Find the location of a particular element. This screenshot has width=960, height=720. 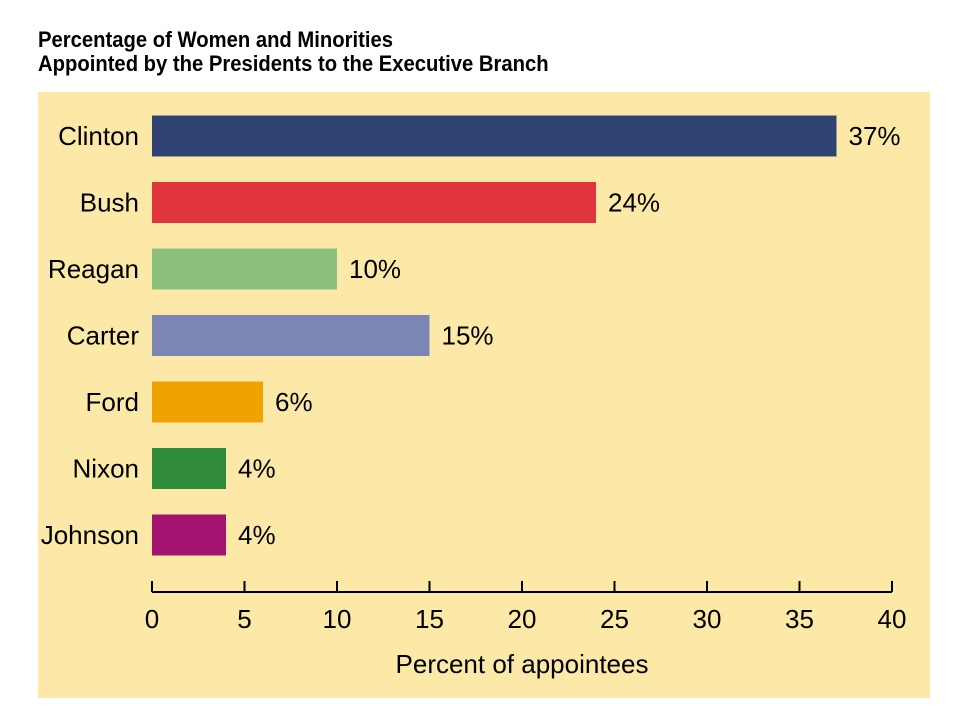

x-tick-label-35: 35 is located at coordinates (799, 619).